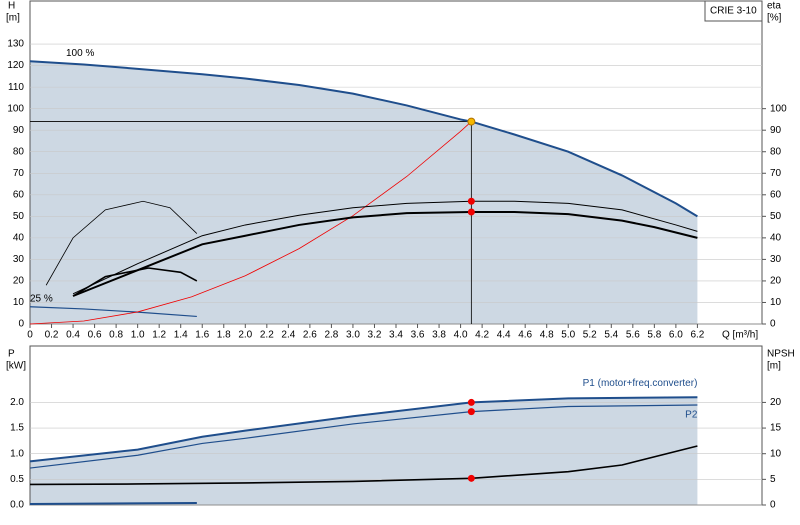 The width and height of the screenshot is (800, 525). Describe the element at coordinates (19, 151) in the screenshot. I see `y-tick-label: 80` at that location.